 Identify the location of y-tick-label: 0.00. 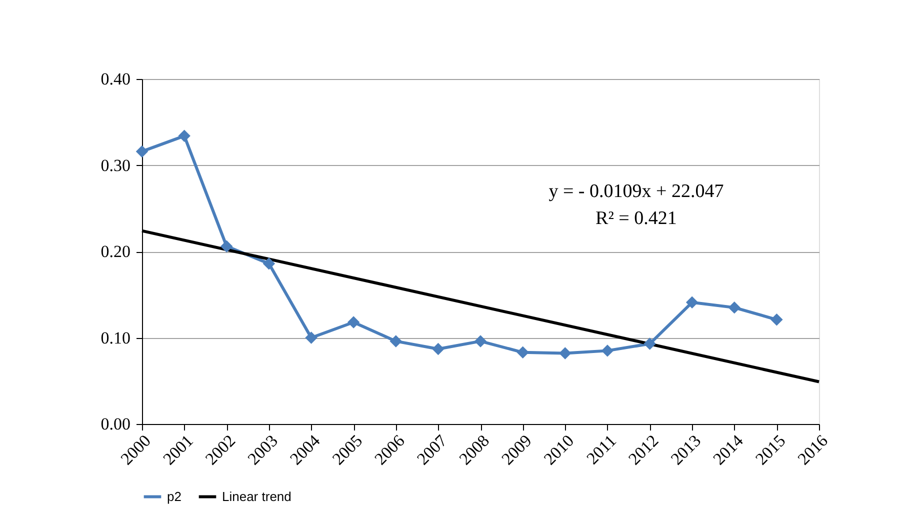
(115, 424).